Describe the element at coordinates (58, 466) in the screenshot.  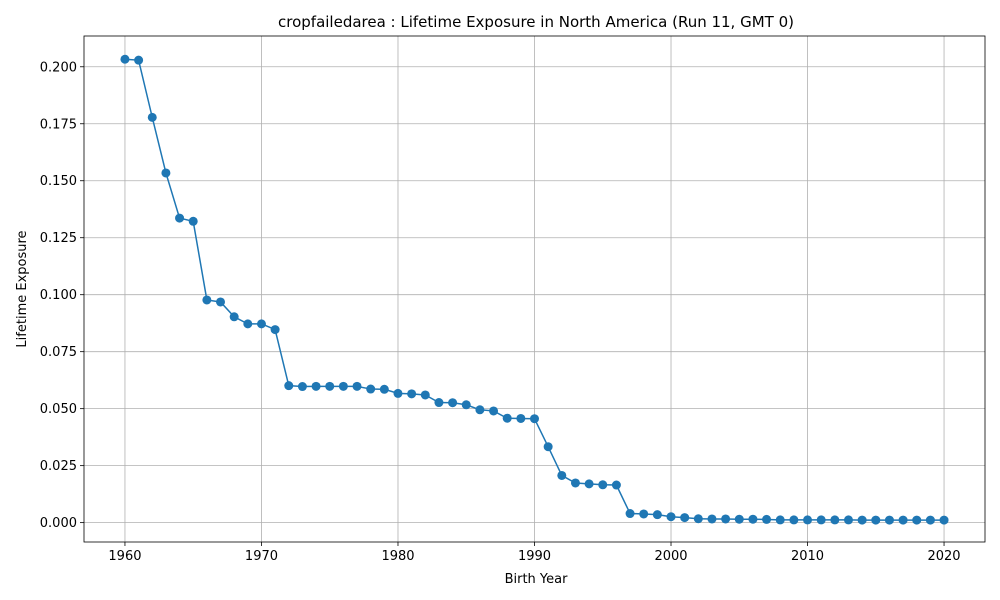
I see `y-tick-label: 0.025` at that location.